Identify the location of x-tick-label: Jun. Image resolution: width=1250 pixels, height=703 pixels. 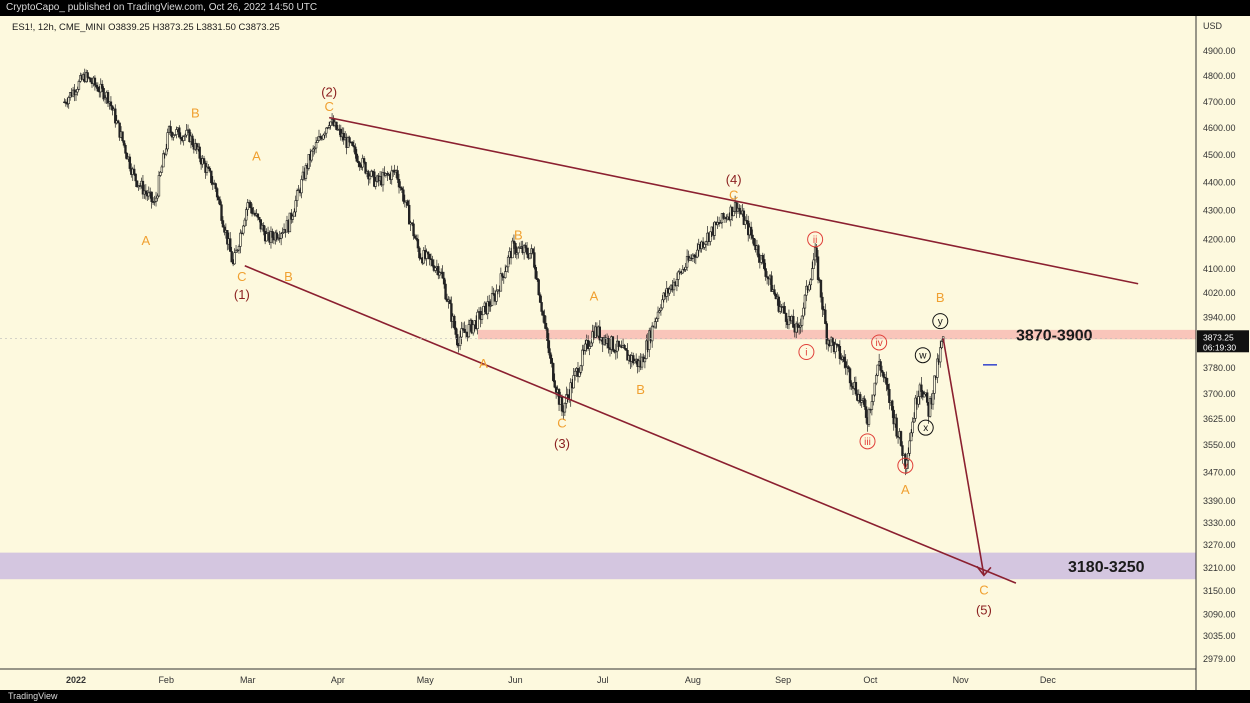
(515, 680).